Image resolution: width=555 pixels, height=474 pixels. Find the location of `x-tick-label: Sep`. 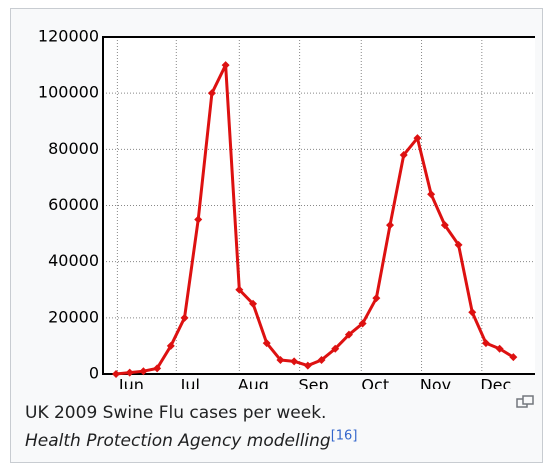

x-tick-label: Sep is located at coordinates (314, 383).